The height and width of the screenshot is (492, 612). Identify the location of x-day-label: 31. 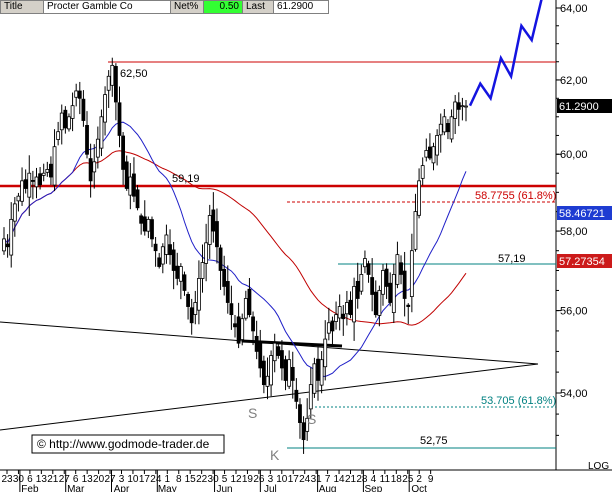
(317, 479).